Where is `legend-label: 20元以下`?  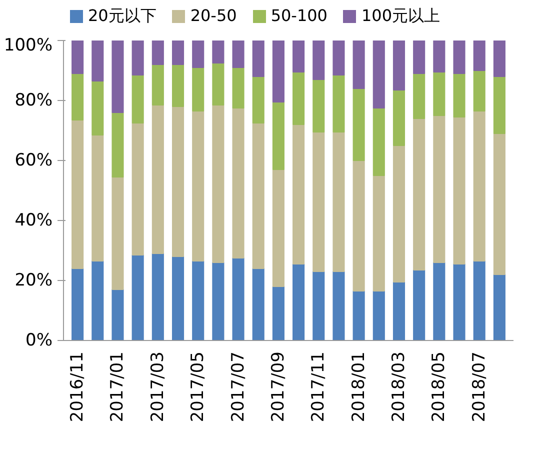
legend-label: 20元以下 is located at coordinates (122, 16).